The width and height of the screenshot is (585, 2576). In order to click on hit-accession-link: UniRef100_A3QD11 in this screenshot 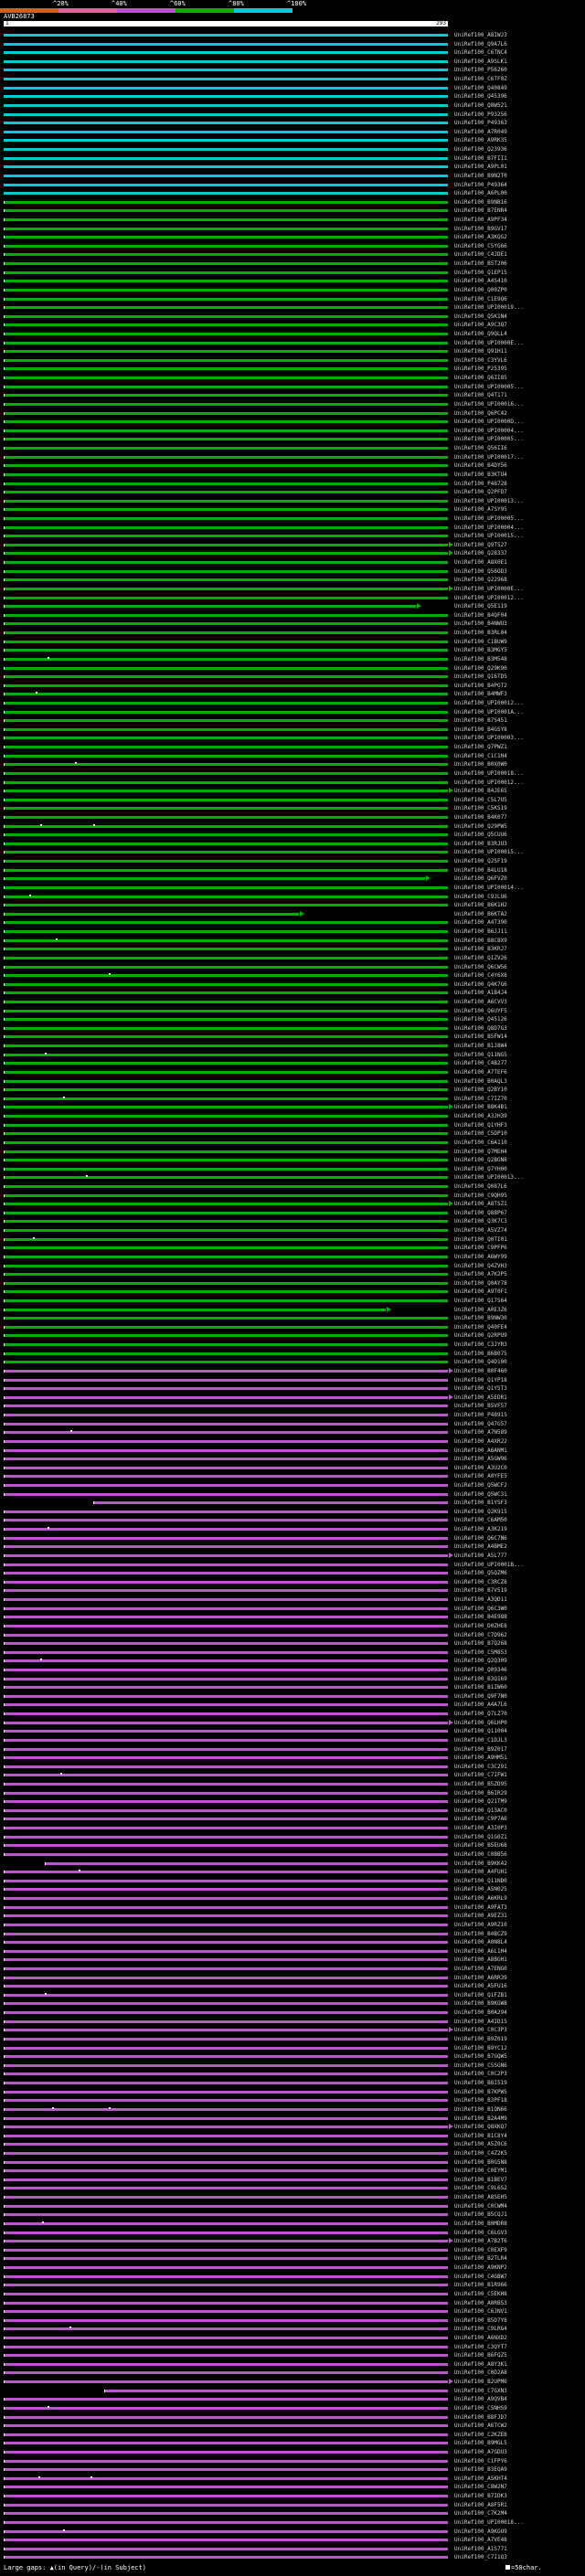, I will do `click(481, 1600)`.